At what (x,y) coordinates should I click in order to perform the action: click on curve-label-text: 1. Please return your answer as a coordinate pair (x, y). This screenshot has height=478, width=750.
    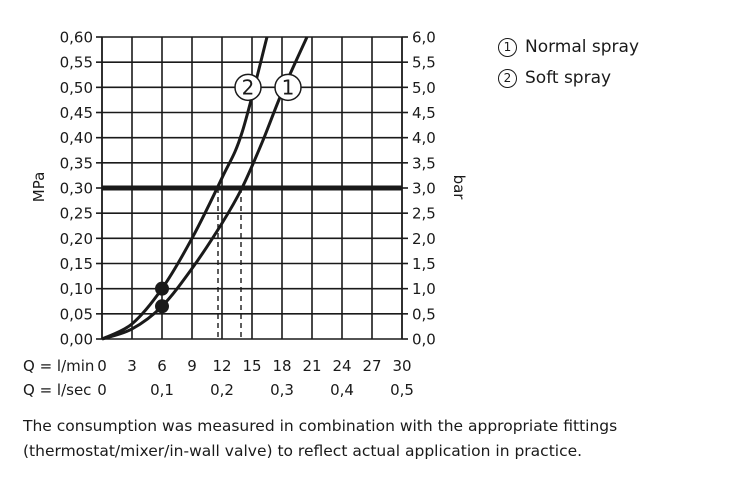
    Looking at the image, I should click on (288, 87).